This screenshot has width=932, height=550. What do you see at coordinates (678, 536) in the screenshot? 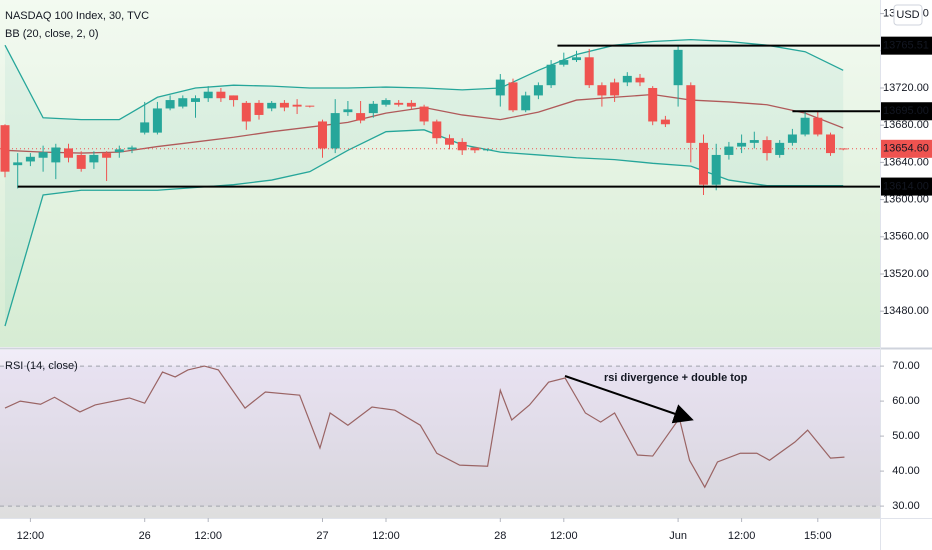
I see `x-tick-label: Jun` at bounding box center [678, 536].